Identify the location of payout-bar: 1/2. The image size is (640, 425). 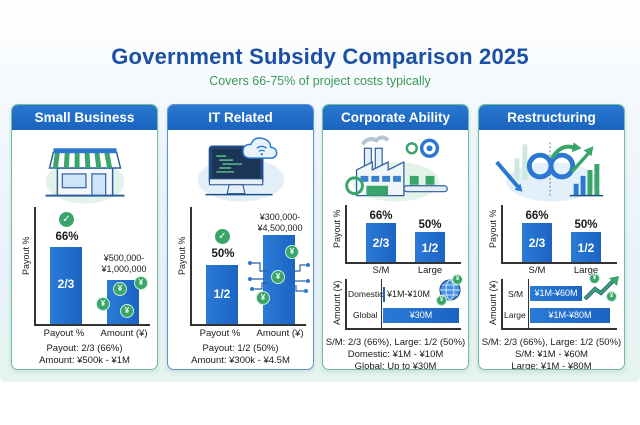
(222, 294).